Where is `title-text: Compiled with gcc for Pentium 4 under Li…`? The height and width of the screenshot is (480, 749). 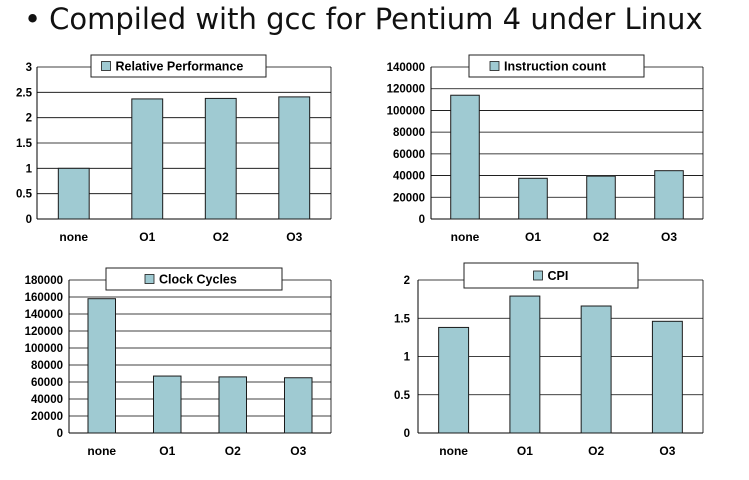 title-text: Compiled with gcc for Pentium 4 under Li… is located at coordinates (376, 19).